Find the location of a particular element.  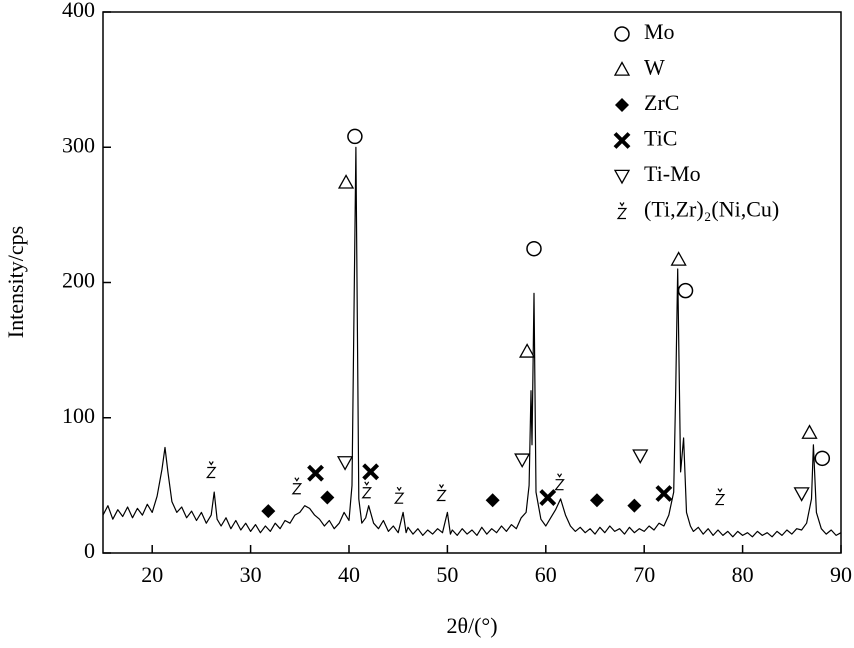

legend-label: Mo is located at coordinates (659, 31).